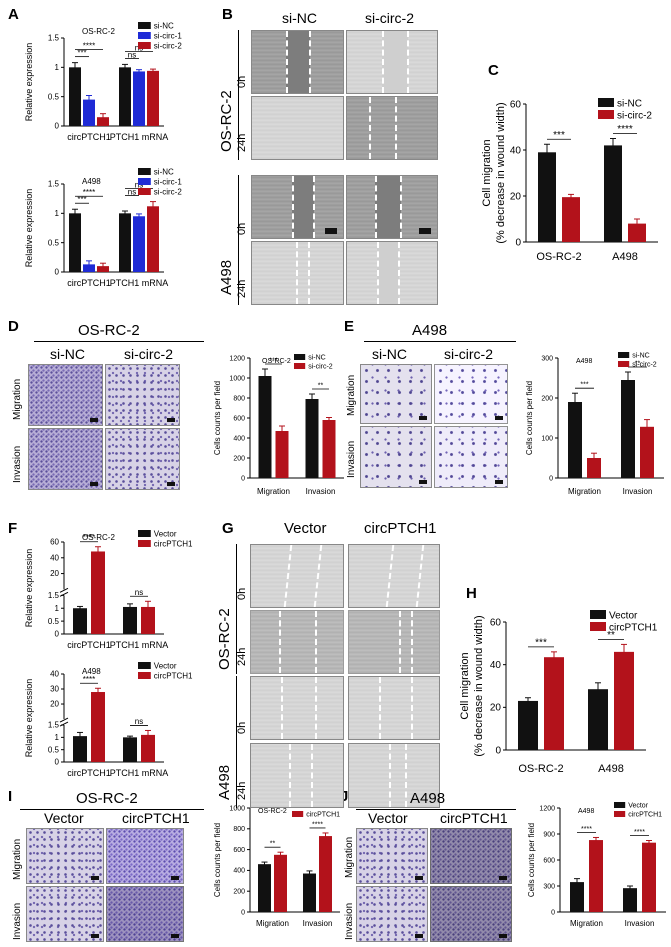 This screenshot has height=947, width=671. Describe the element at coordinates (227, 14) in the screenshot. I see `panel-label-b: B` at that location.